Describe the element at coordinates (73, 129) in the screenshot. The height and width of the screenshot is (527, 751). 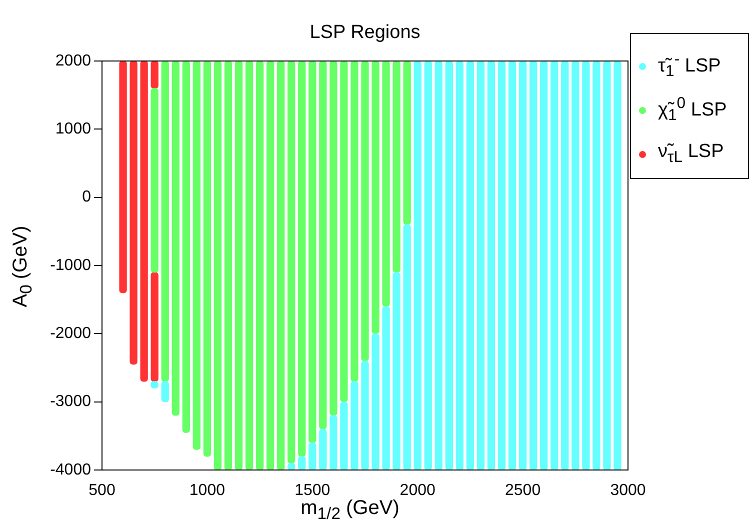
I see `y-tick-label: 1000` at that location.